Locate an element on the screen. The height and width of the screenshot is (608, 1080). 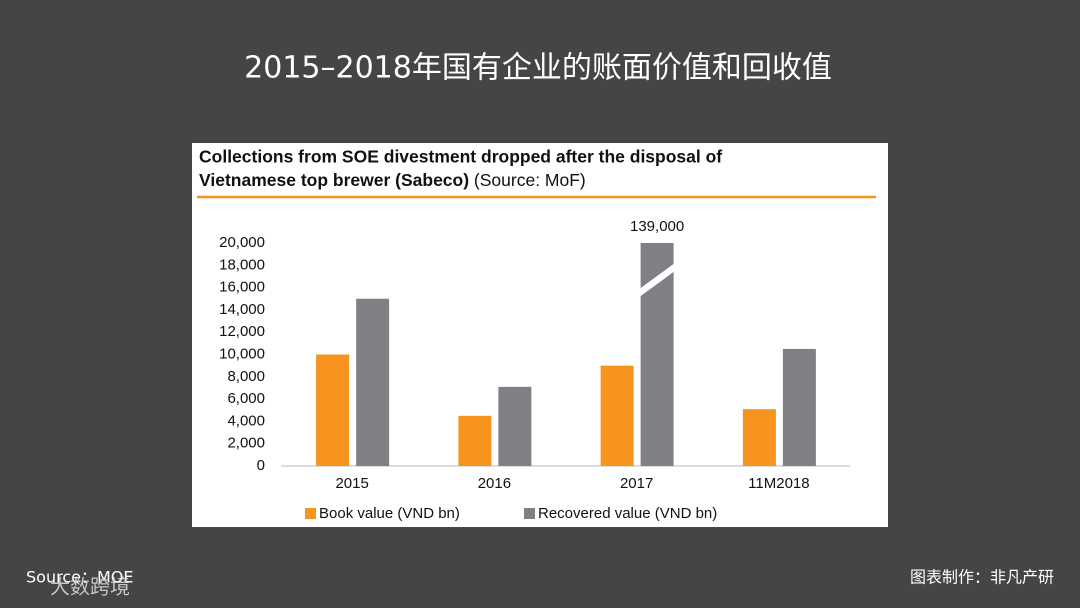
y-tick-label: 10,000 is located at coordinates (242, 353).